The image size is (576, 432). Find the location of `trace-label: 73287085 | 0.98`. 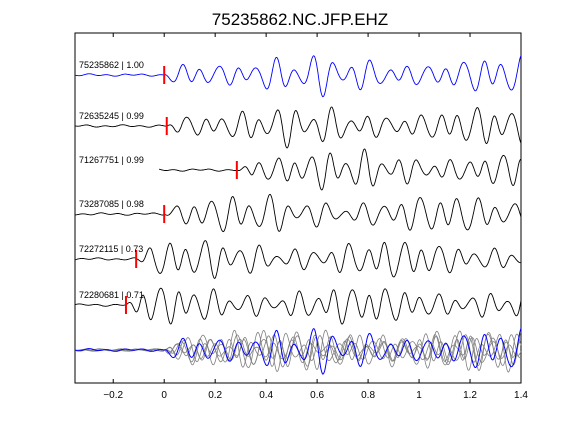

trace-label: 73287085 | 0.98 is located at coordinates (111, 204).